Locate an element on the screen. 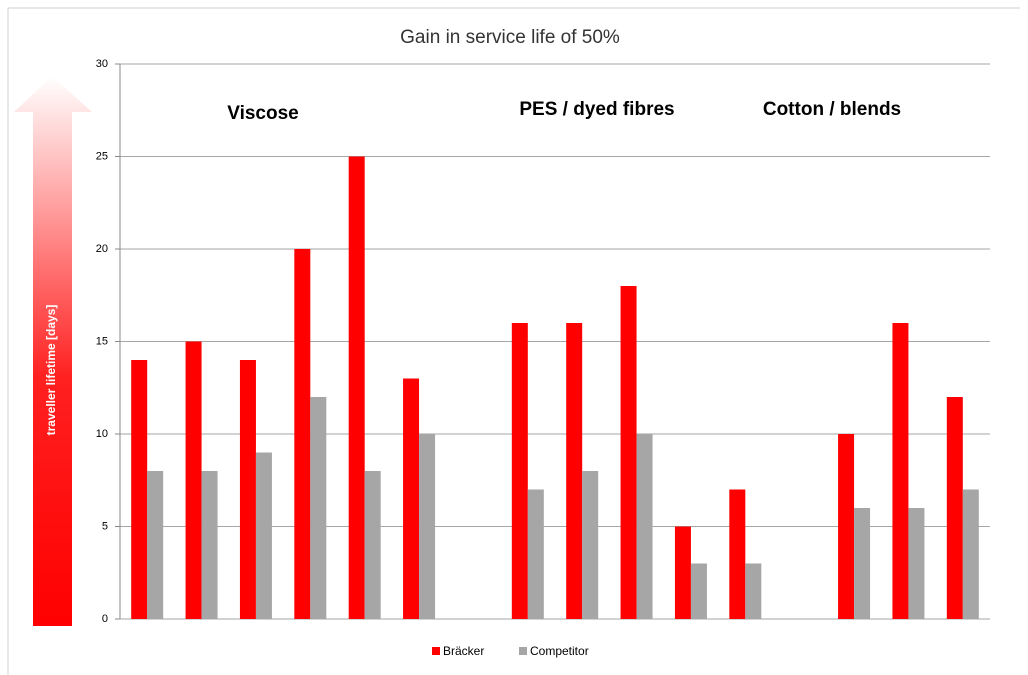 The height and width of the screenshot is (675, 1028). y-tick-label: 30 is located at coordinates (102, 64).